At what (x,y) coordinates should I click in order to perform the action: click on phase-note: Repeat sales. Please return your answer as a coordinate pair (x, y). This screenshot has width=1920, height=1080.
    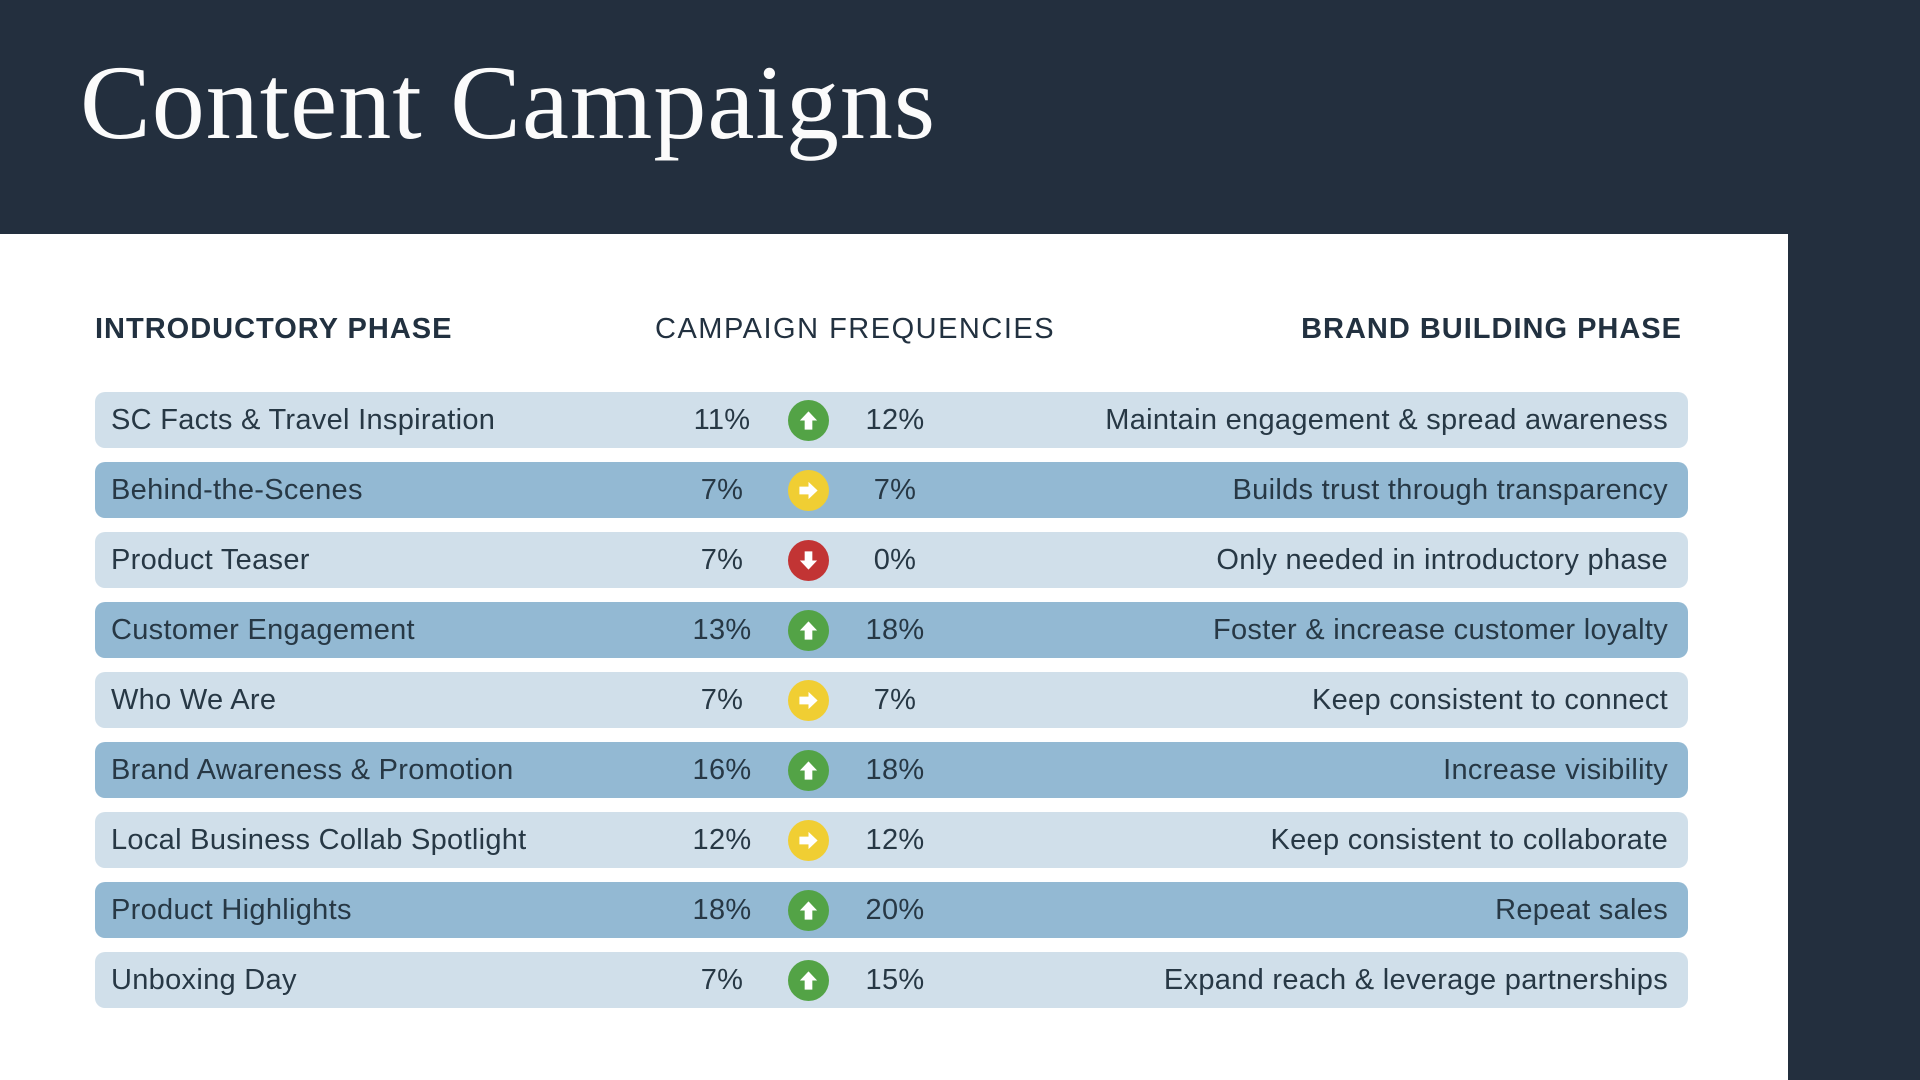
    Looking at the image, I should click on (1581, 909).